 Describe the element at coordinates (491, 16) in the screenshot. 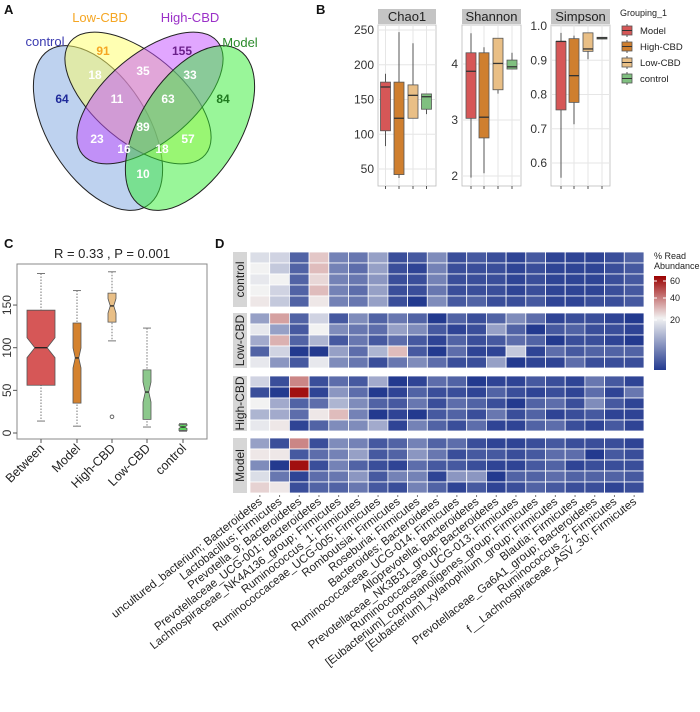

I see `facet-title: Shannon` at that location.